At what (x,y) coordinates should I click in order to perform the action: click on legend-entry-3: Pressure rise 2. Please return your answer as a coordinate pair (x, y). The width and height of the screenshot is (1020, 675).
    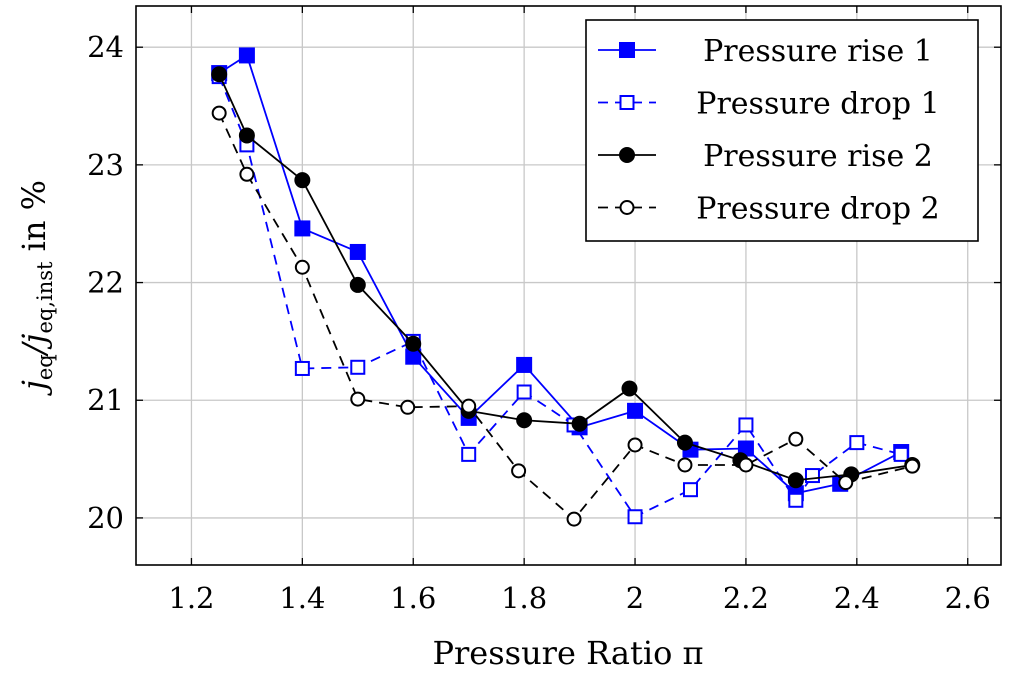
    Looking at the image, I should click on (765, 156).